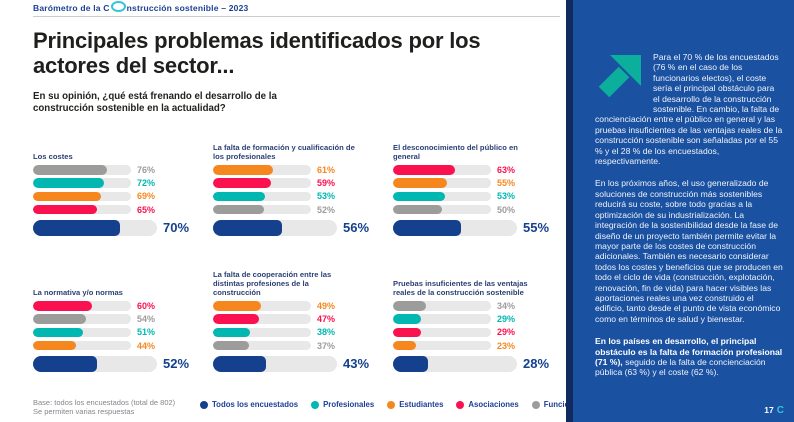 This screenshot has height=422, width=794. I want to click on legend-label: Asociaciones, so click(493, 404).